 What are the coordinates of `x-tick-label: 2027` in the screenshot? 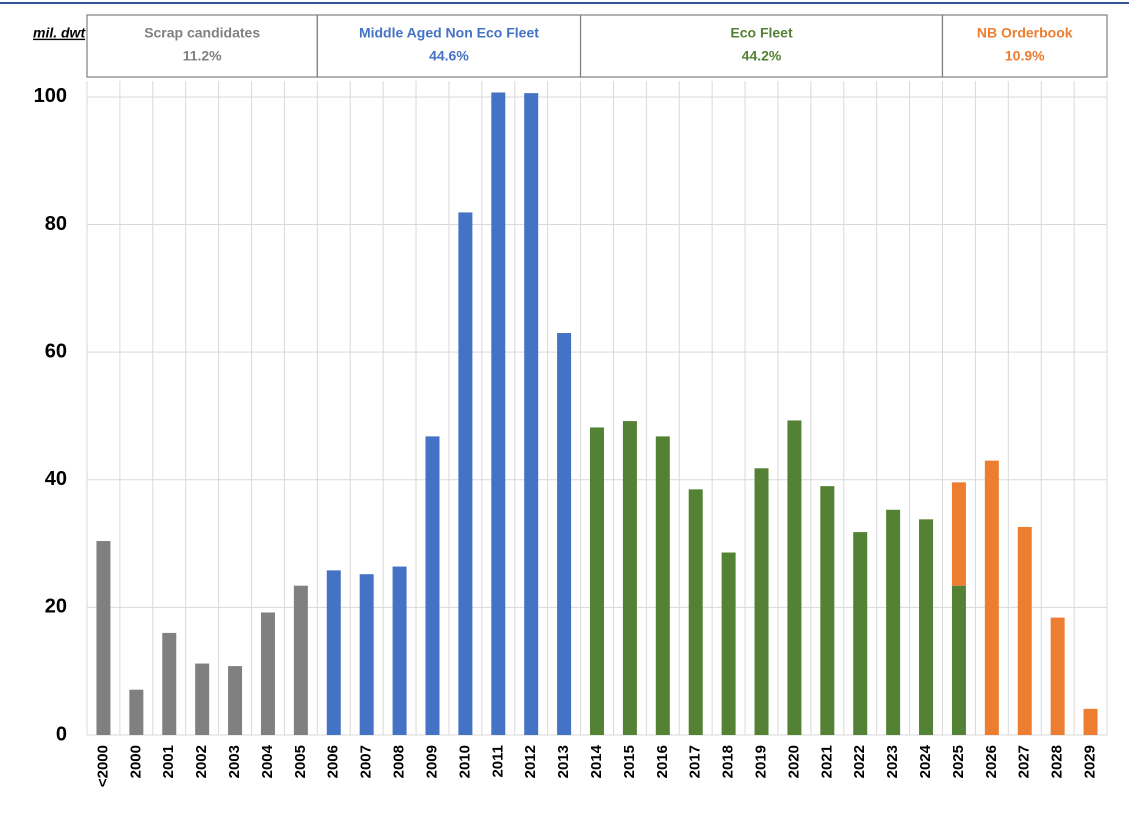 It's located at (1024, 761).